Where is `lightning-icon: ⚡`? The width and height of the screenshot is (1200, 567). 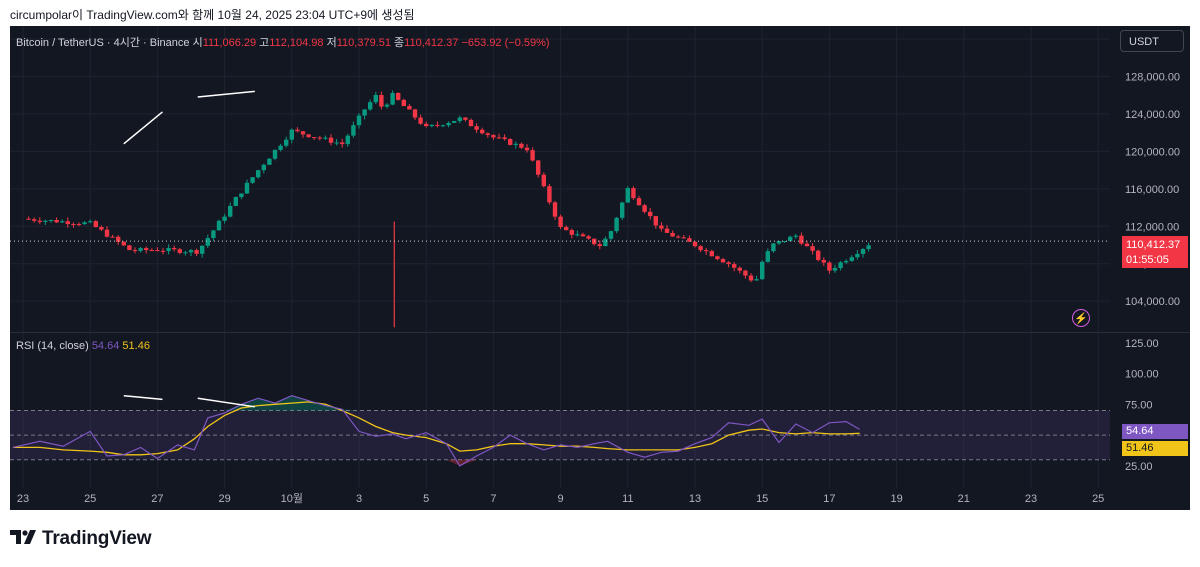
lightning-icon: ⚡ is located at coordinates (1081, 318).